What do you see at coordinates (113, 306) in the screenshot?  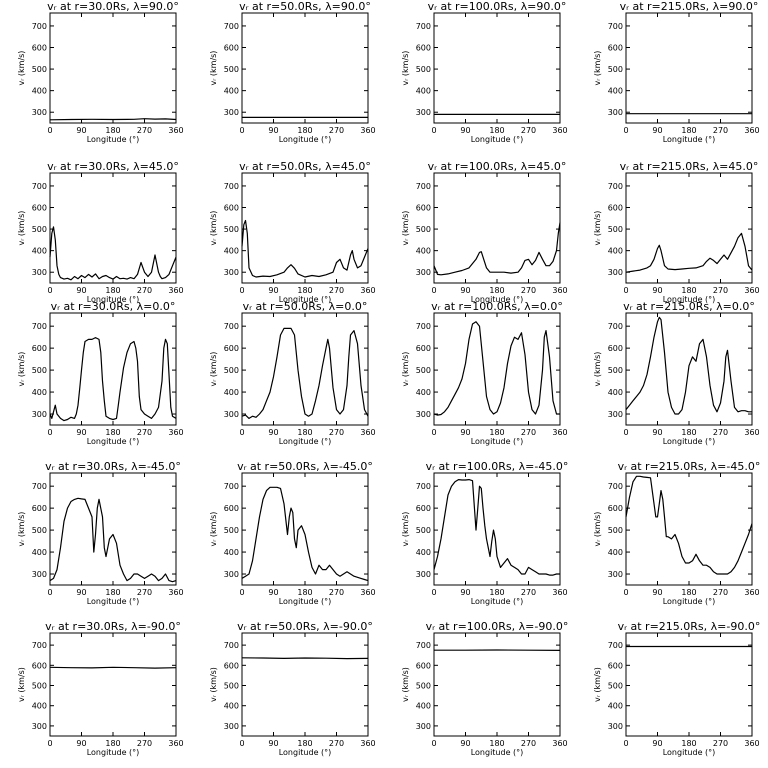 I see `chart-title: vᵣ at r=30.0Rs, λ=0.0°` at bounding box center [113, 306].